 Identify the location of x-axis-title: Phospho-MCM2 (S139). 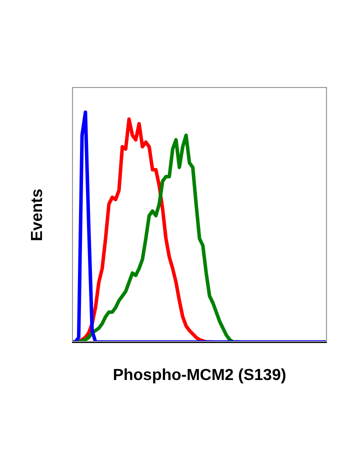
(199, 376).